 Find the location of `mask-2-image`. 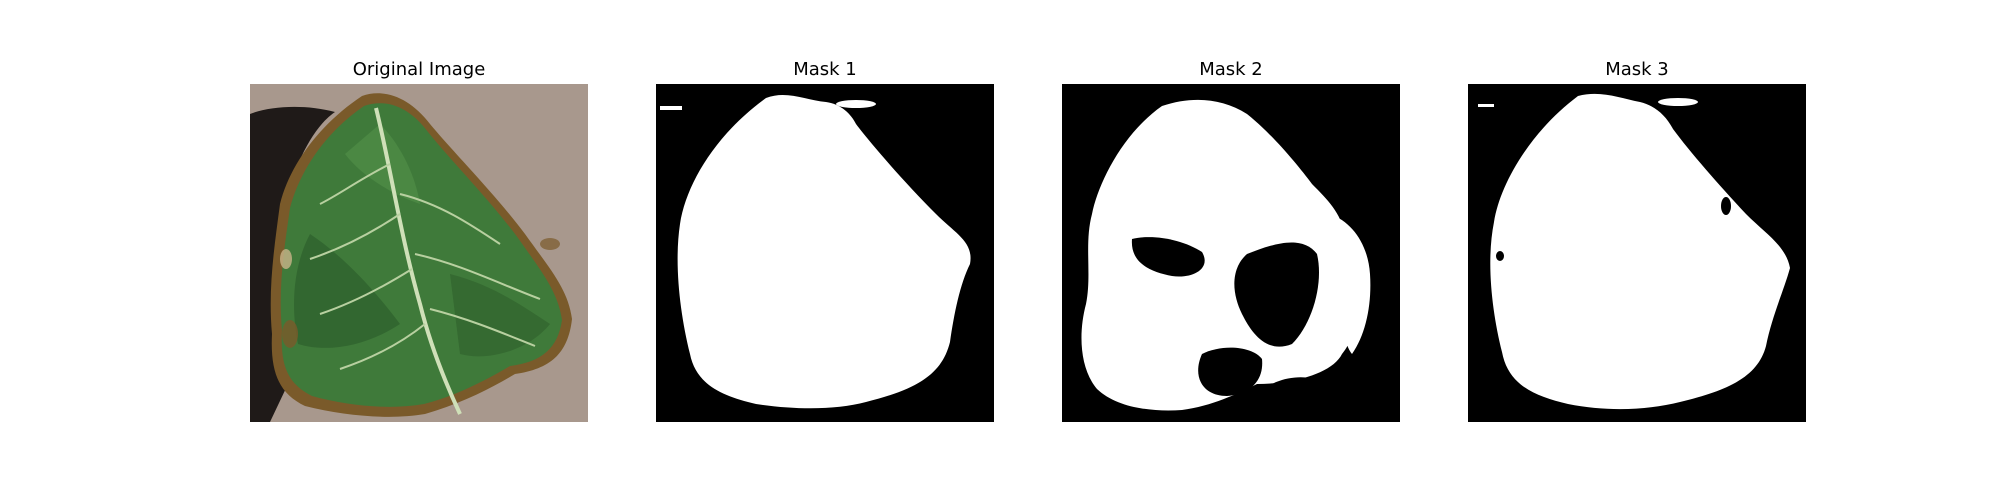

mask-2-image is located at coordinates (1231, 253).